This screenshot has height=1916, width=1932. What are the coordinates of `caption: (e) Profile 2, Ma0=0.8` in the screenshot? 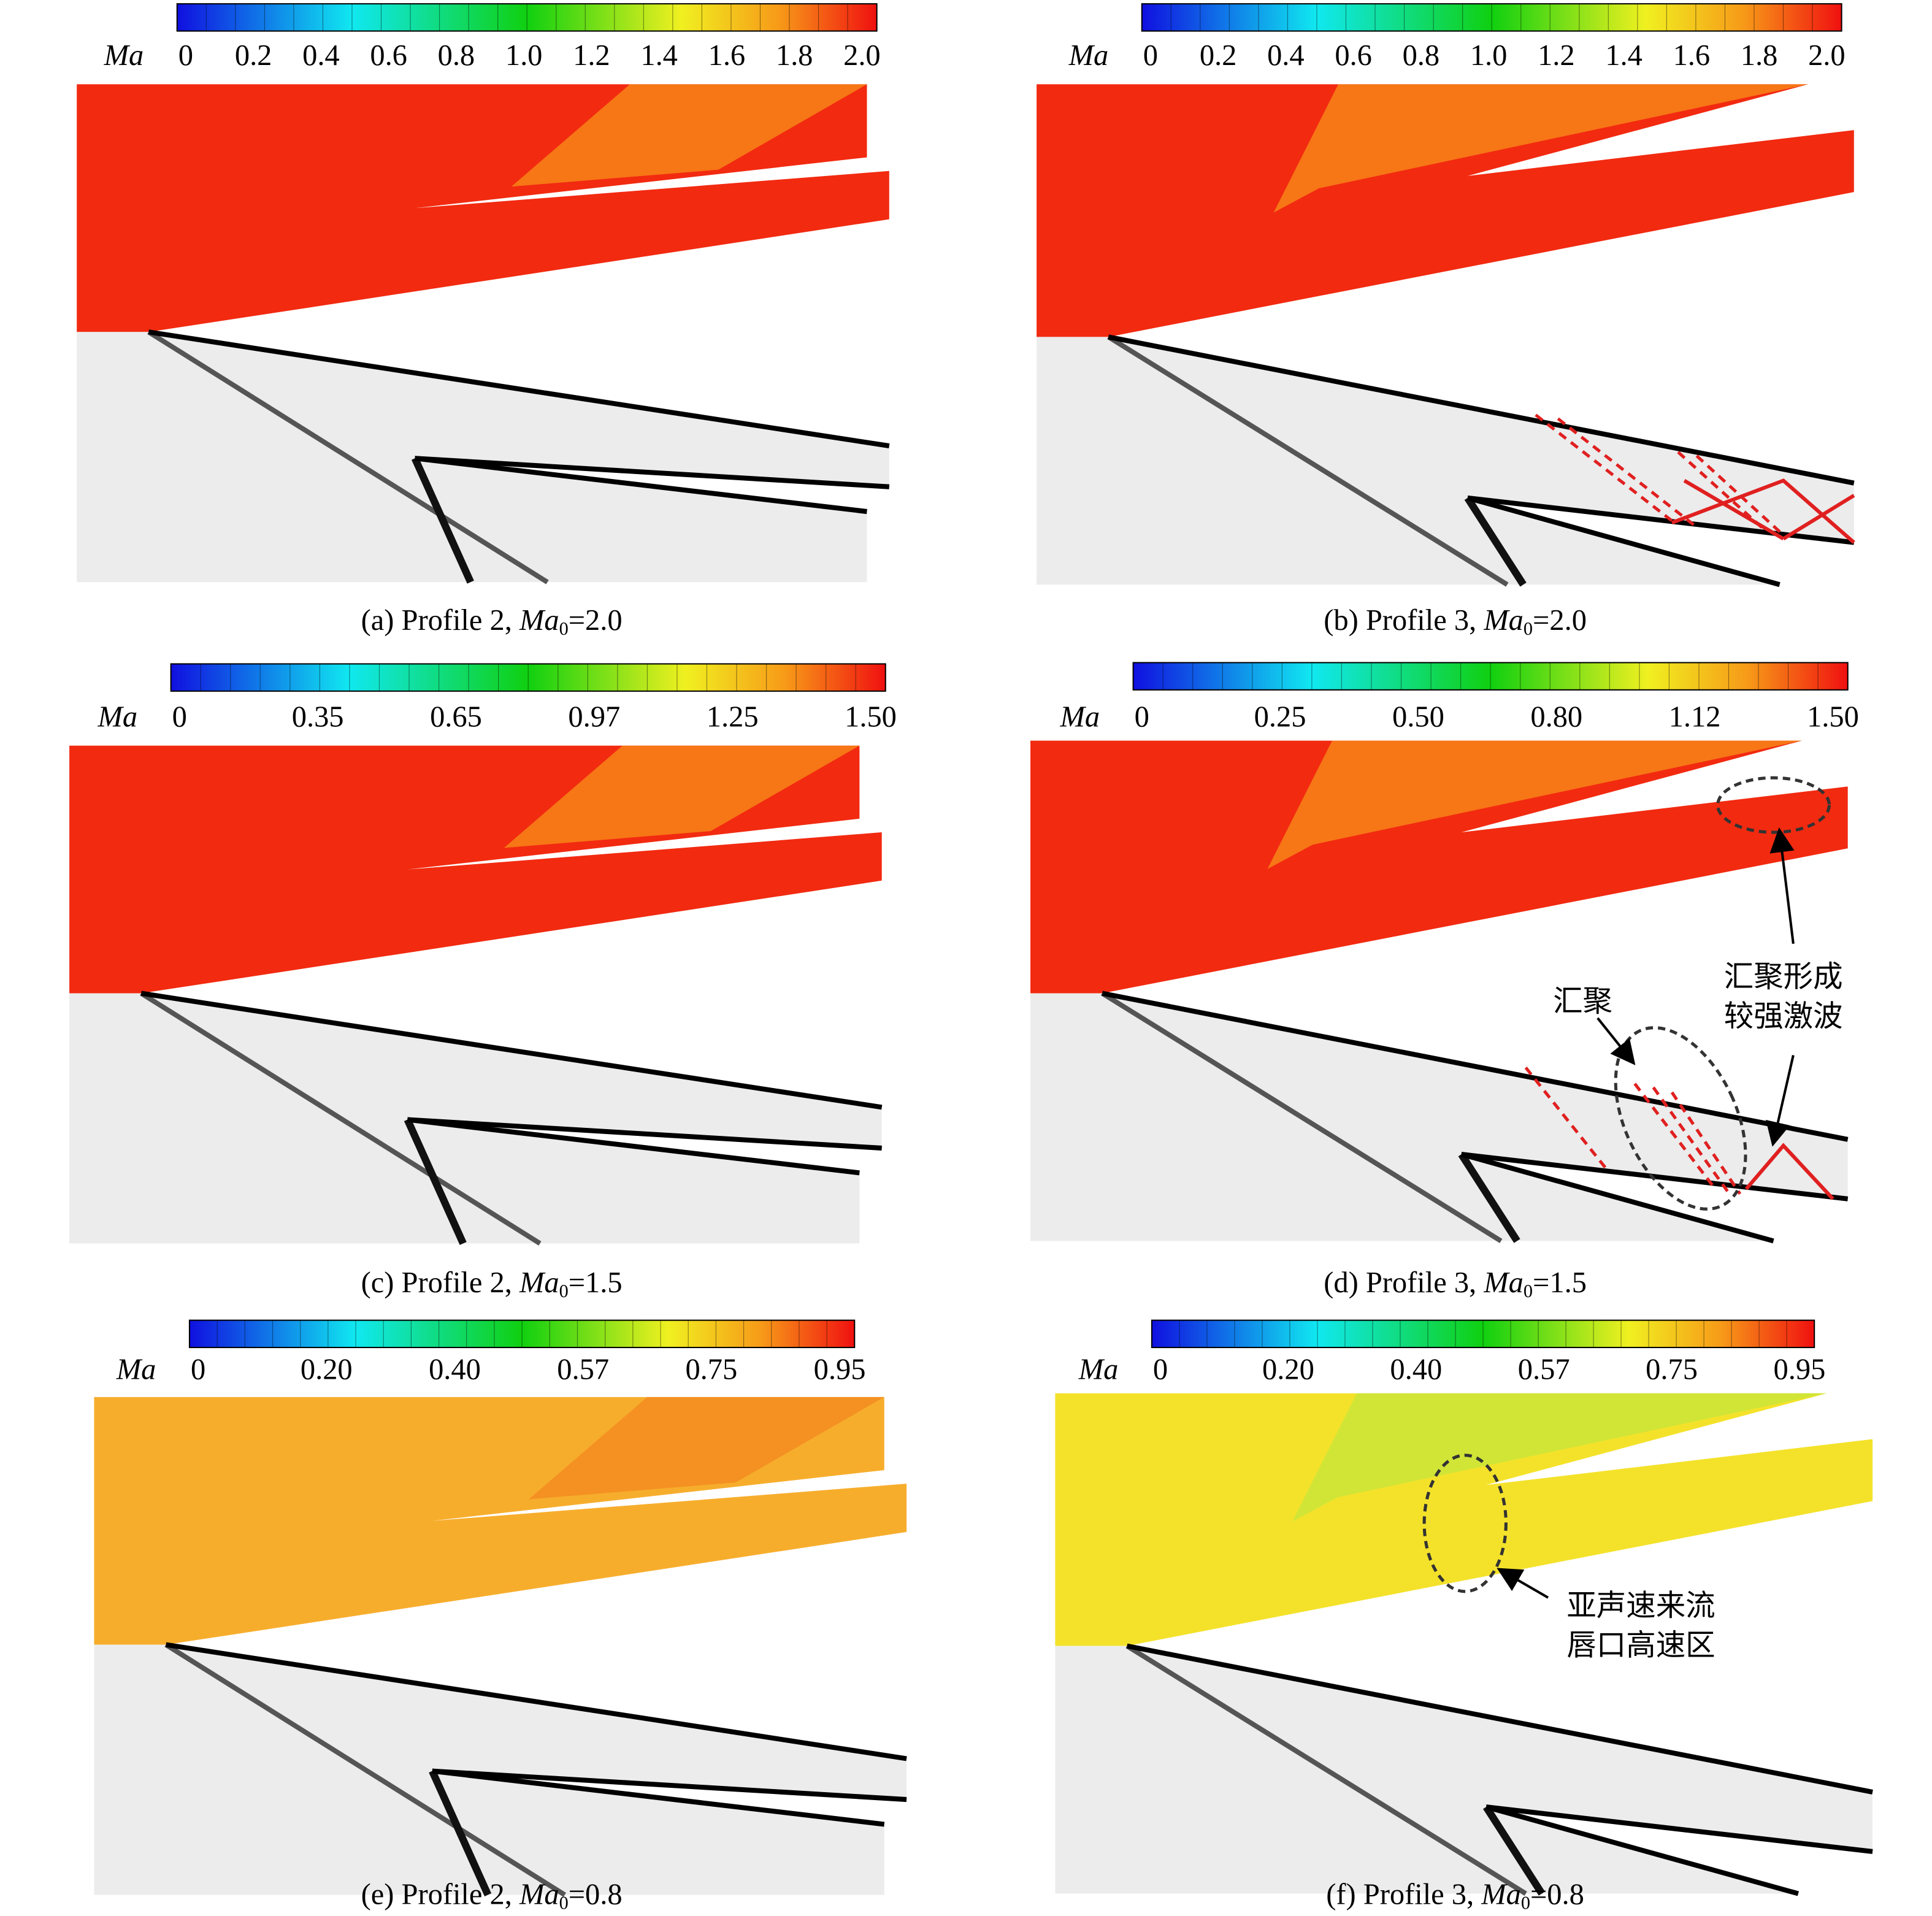 It's located at (492, 1897).